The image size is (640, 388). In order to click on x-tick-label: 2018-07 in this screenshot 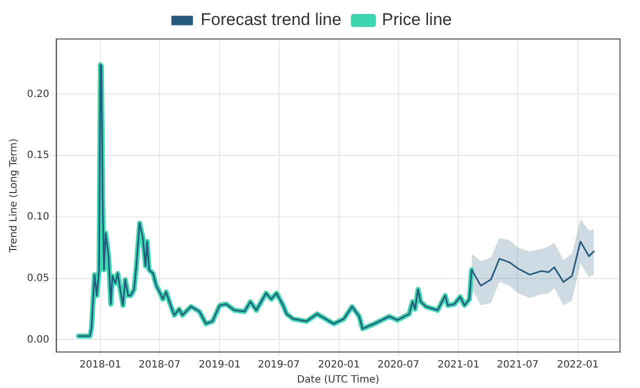, I will do `click(159, 365)`.